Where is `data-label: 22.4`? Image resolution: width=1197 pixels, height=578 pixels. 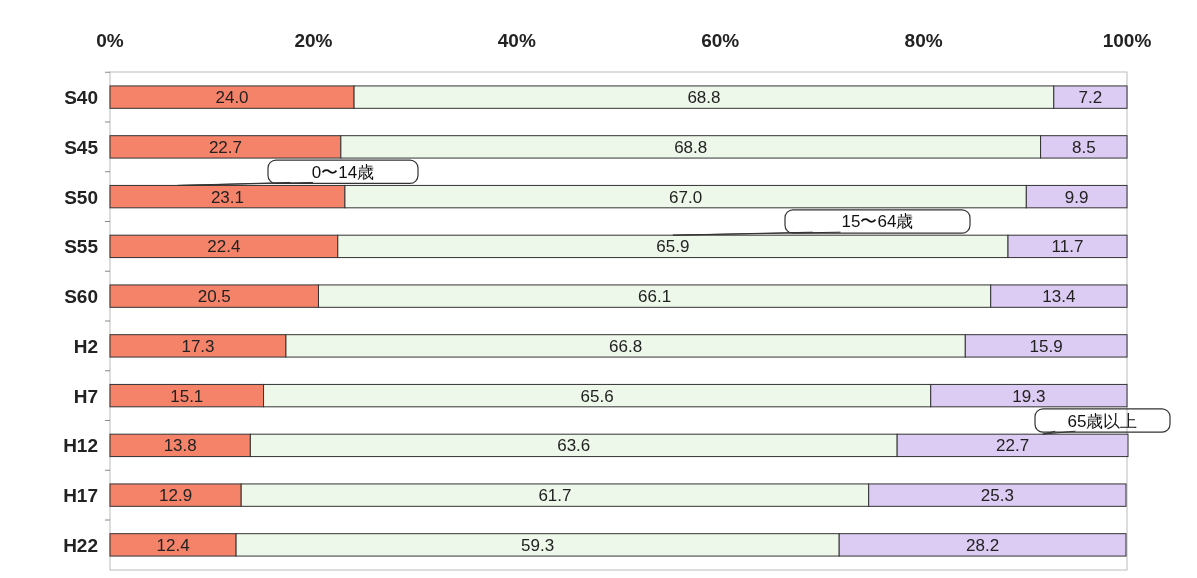 data-label: 22.4 is located at coordinates (224, 247).